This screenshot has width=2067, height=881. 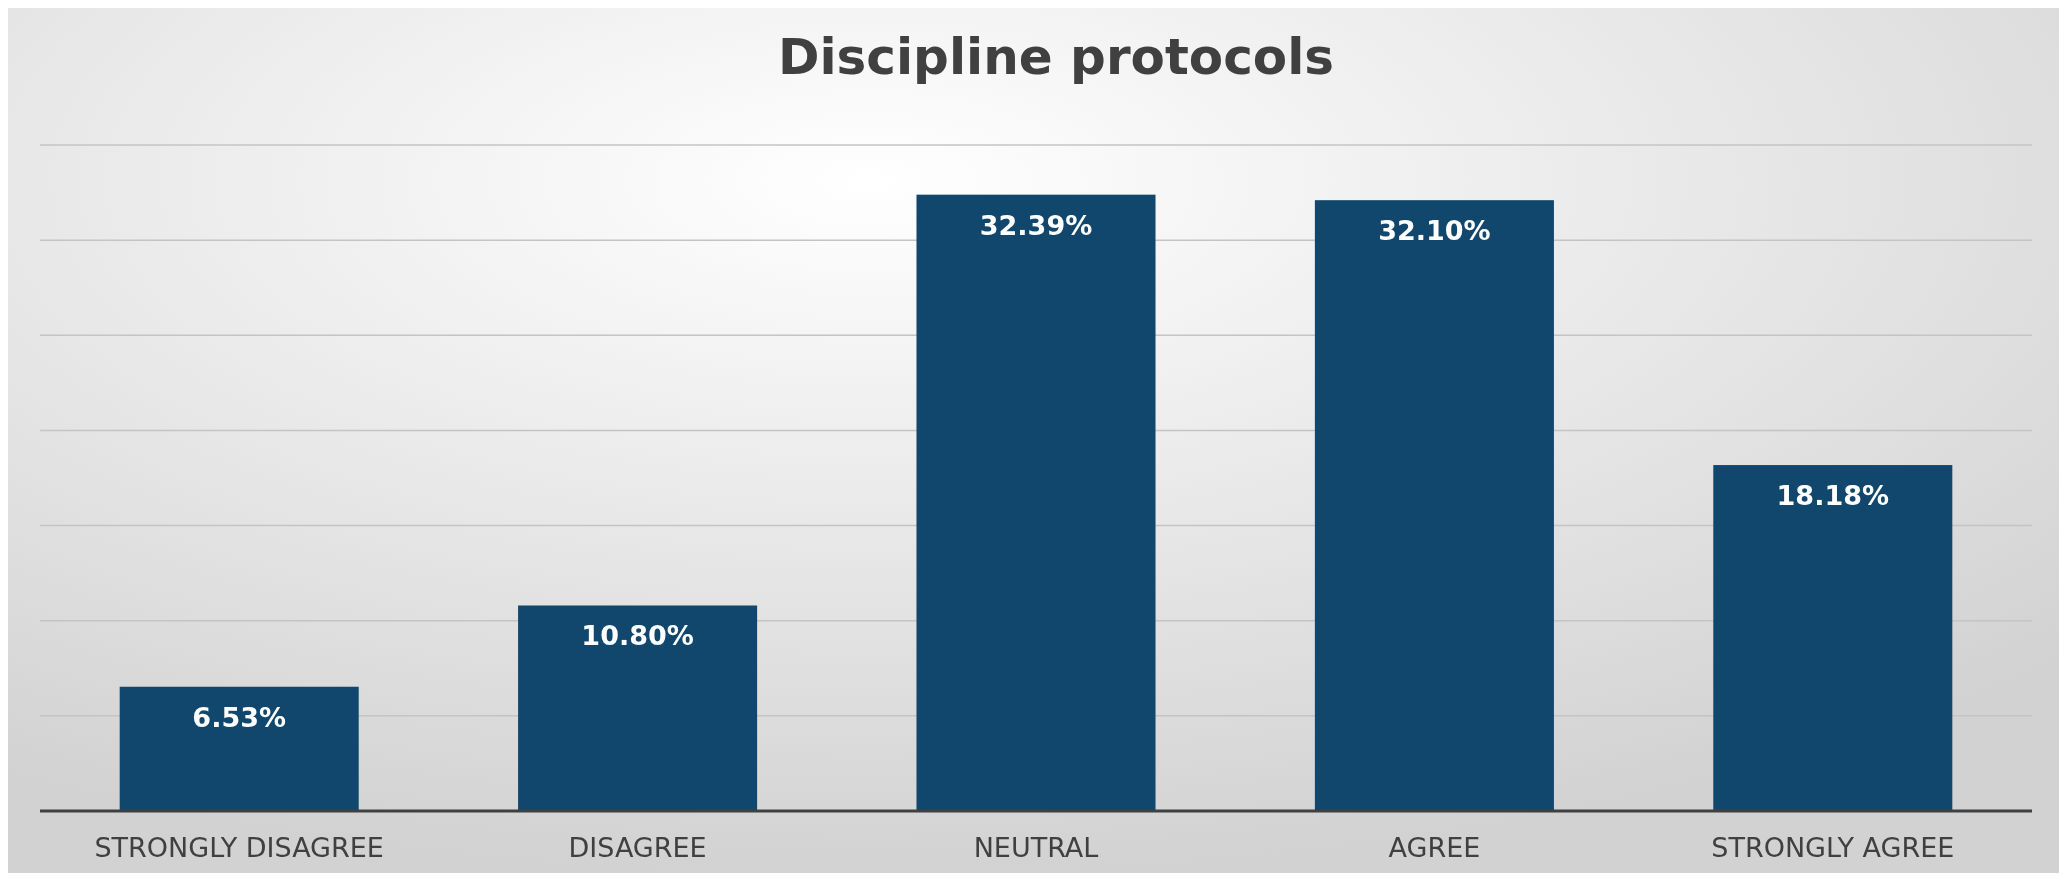 What do you see at coordinates (239, 847) in the screenshot?
I see `x-tick-label: STRONGLY DISAGREE` at bounding box center [239, 847].